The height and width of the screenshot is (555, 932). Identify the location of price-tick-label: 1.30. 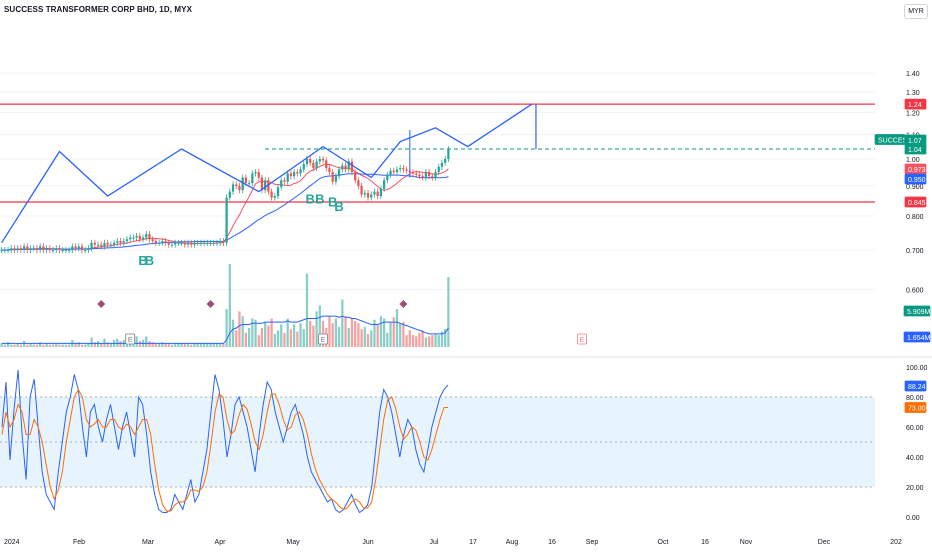
(913, 93).